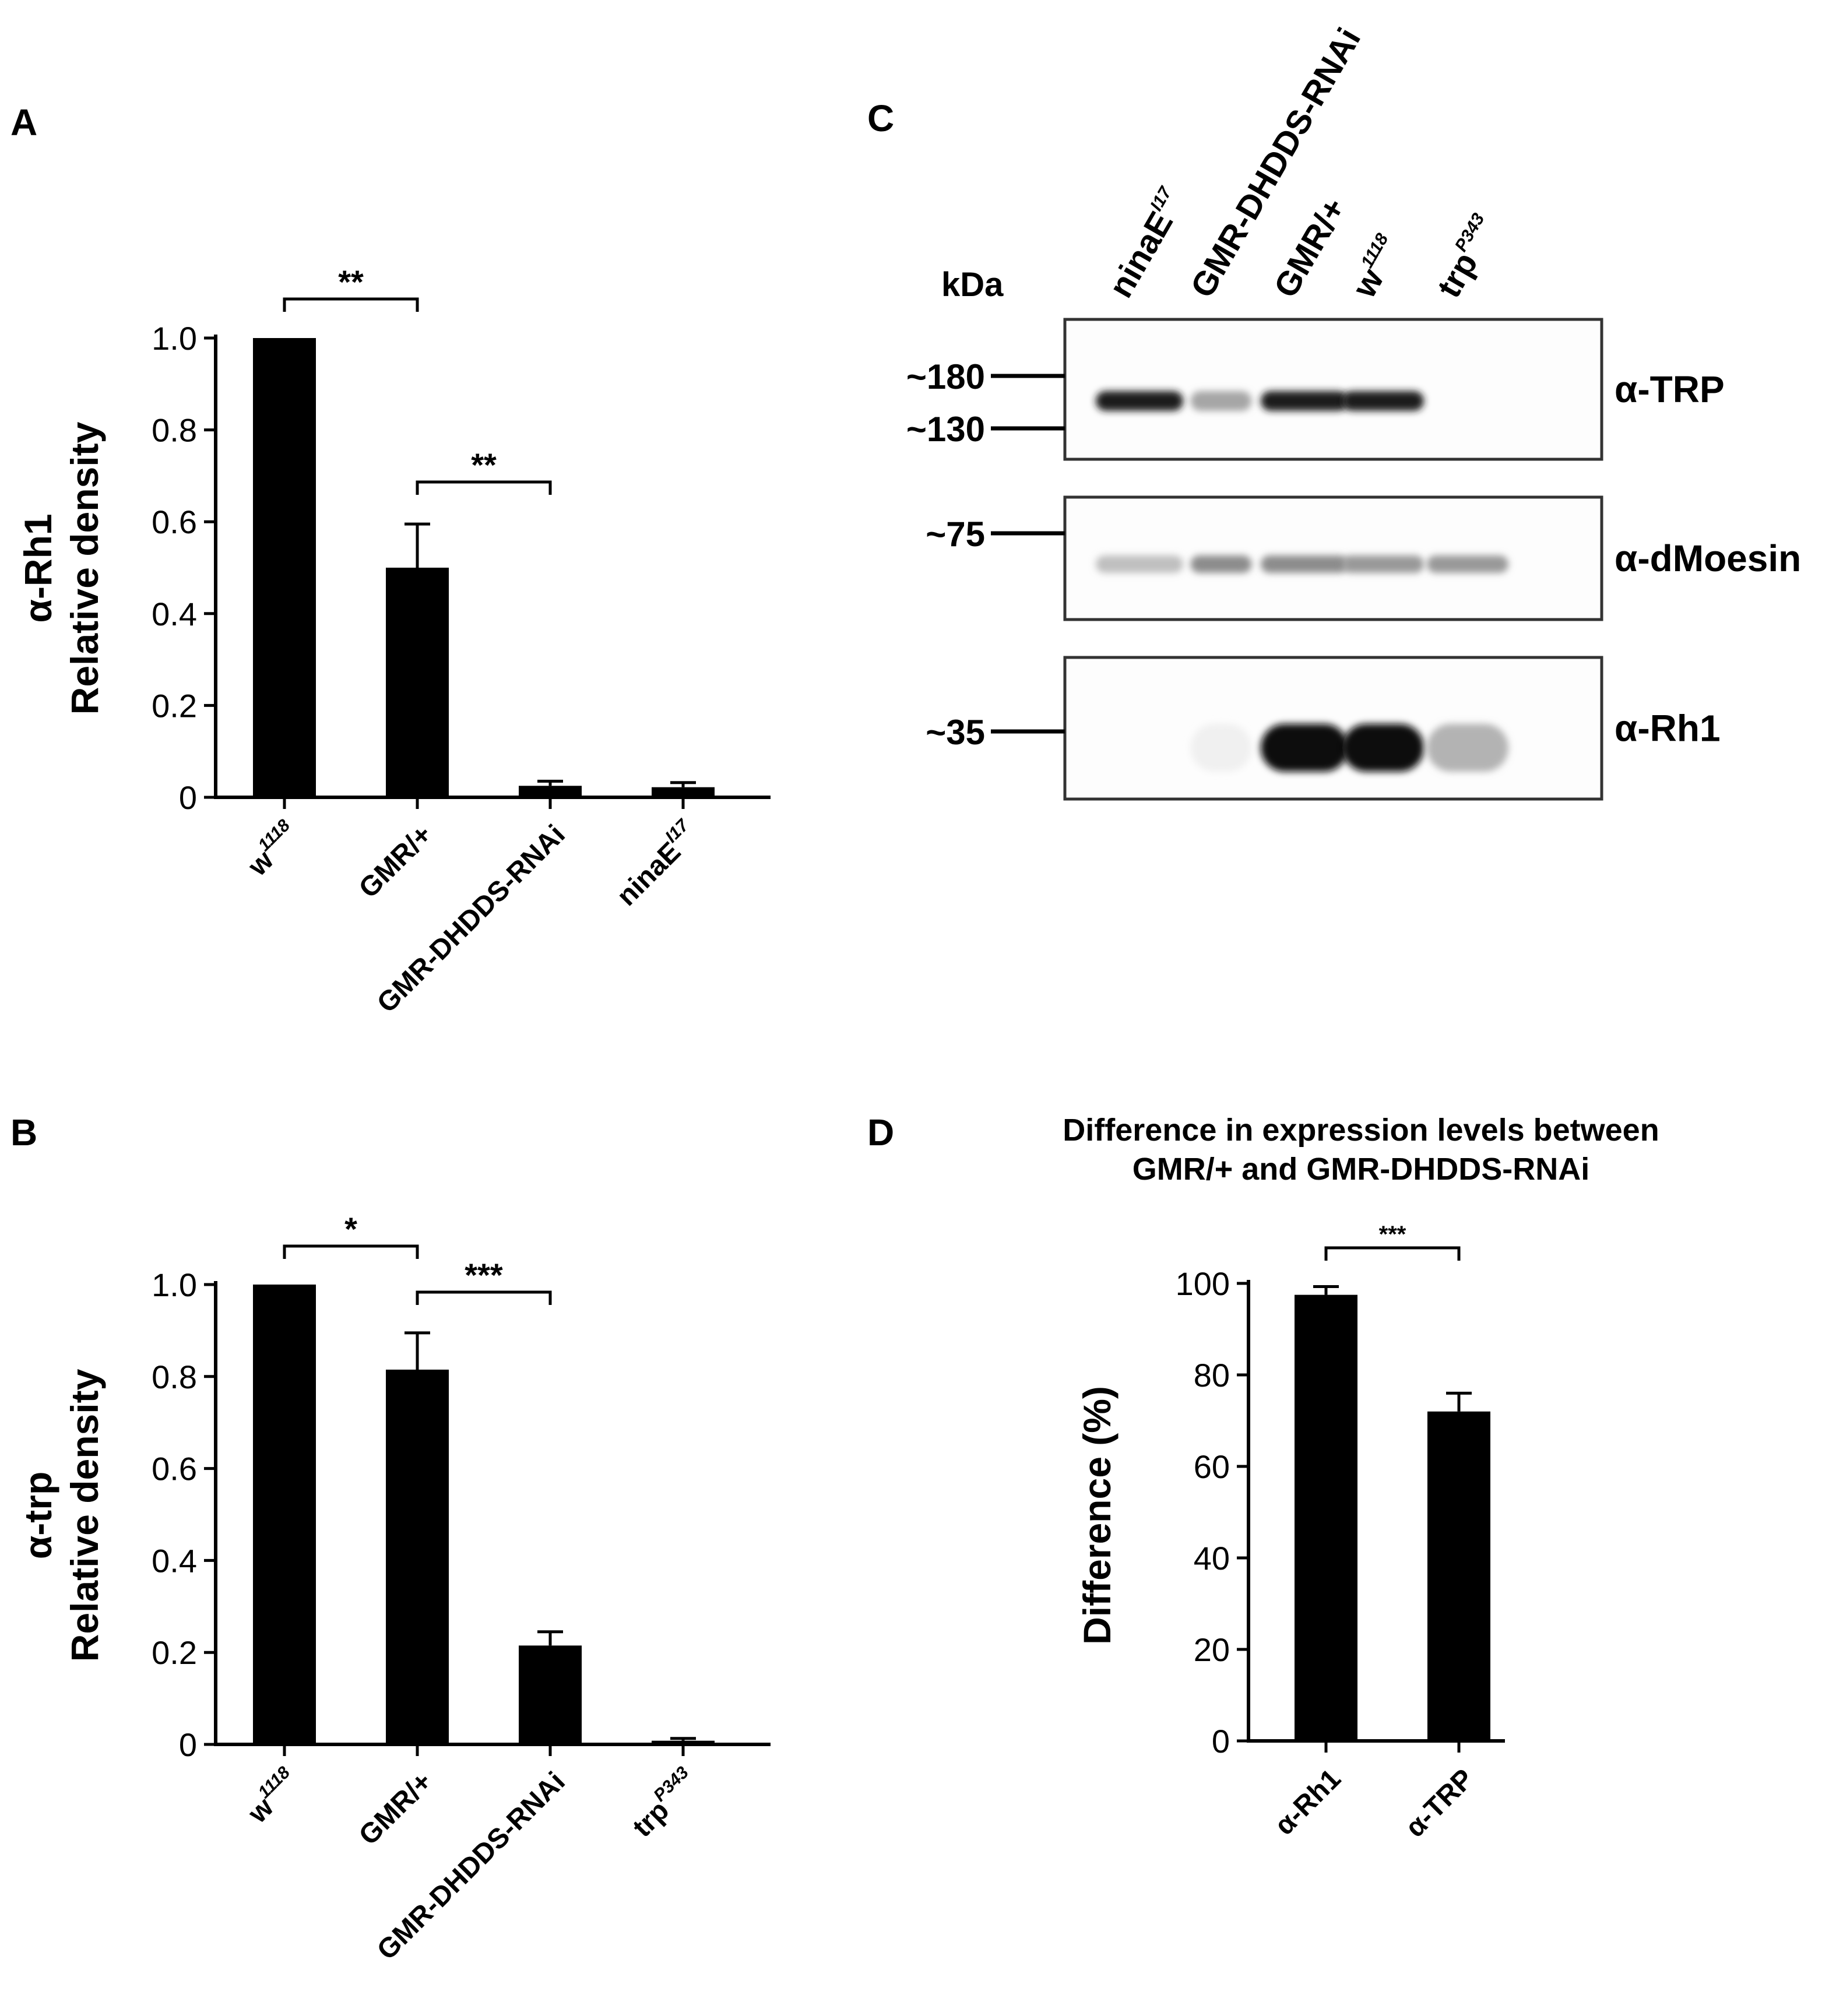 This screenshot has width=1843, height=2016. I want to click on panel-letter-c: C, so click(880, 118).